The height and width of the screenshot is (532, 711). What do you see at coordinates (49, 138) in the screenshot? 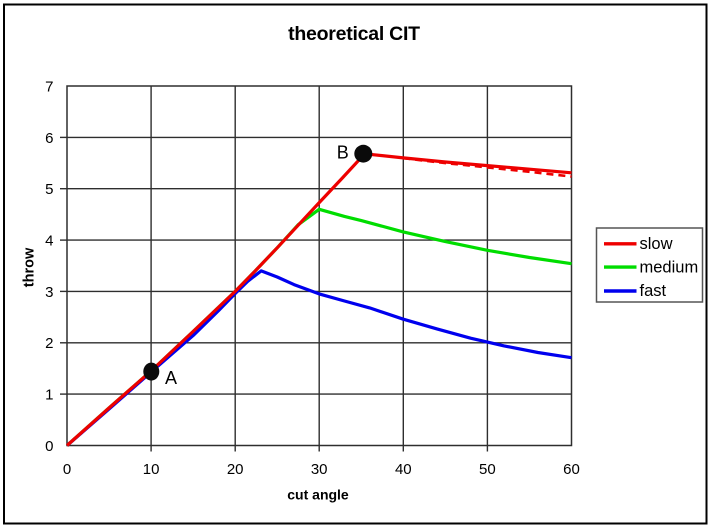
I see `svg-text: 6` at bounding box center [49, 138].